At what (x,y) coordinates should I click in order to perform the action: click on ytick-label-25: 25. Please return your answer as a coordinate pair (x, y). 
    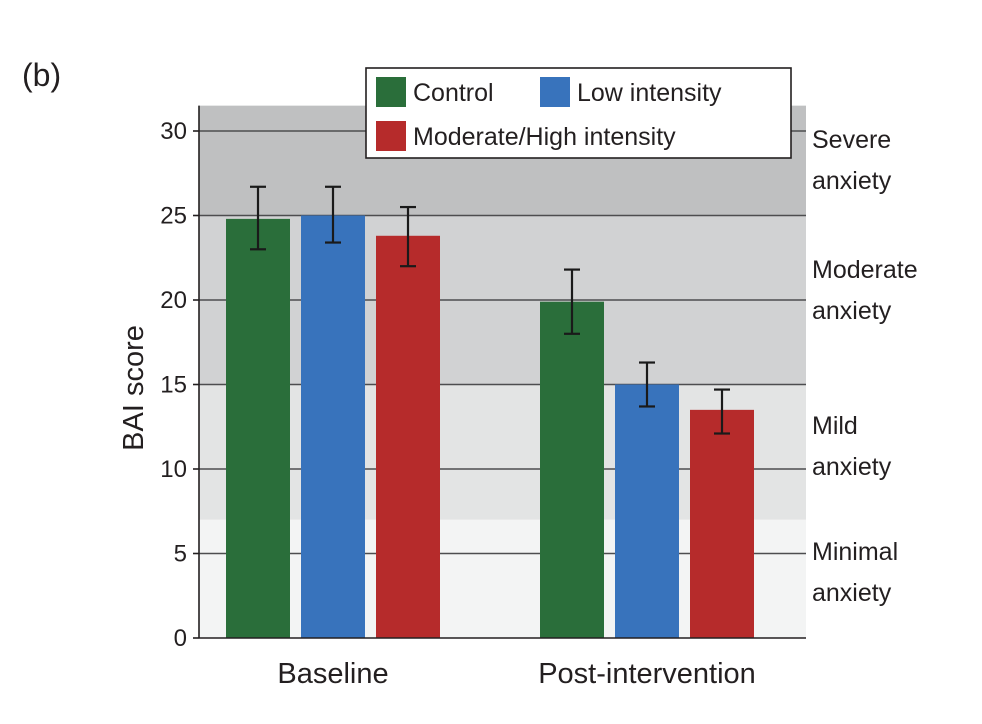
    Looking at the image, I should click on (173, 216).